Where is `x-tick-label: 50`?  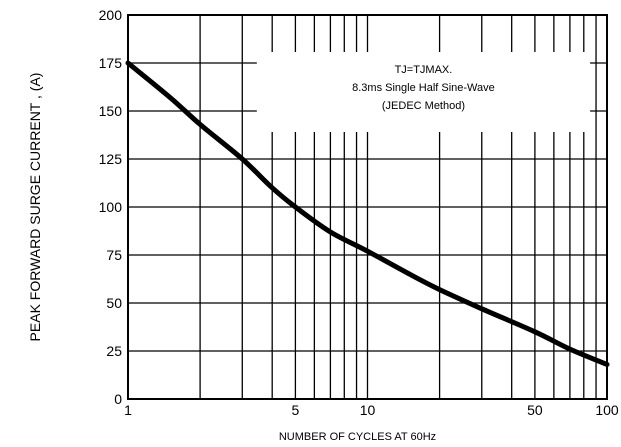 x-tick-label: 50 is located at coordinates (535, 410).